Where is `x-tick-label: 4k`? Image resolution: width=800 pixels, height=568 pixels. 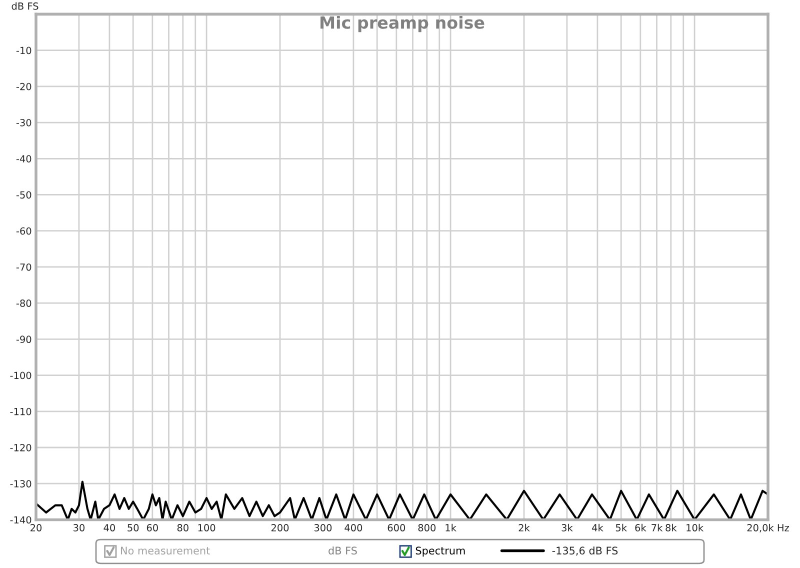 x-tick-label: 4k is located at coordinates (598, 528).